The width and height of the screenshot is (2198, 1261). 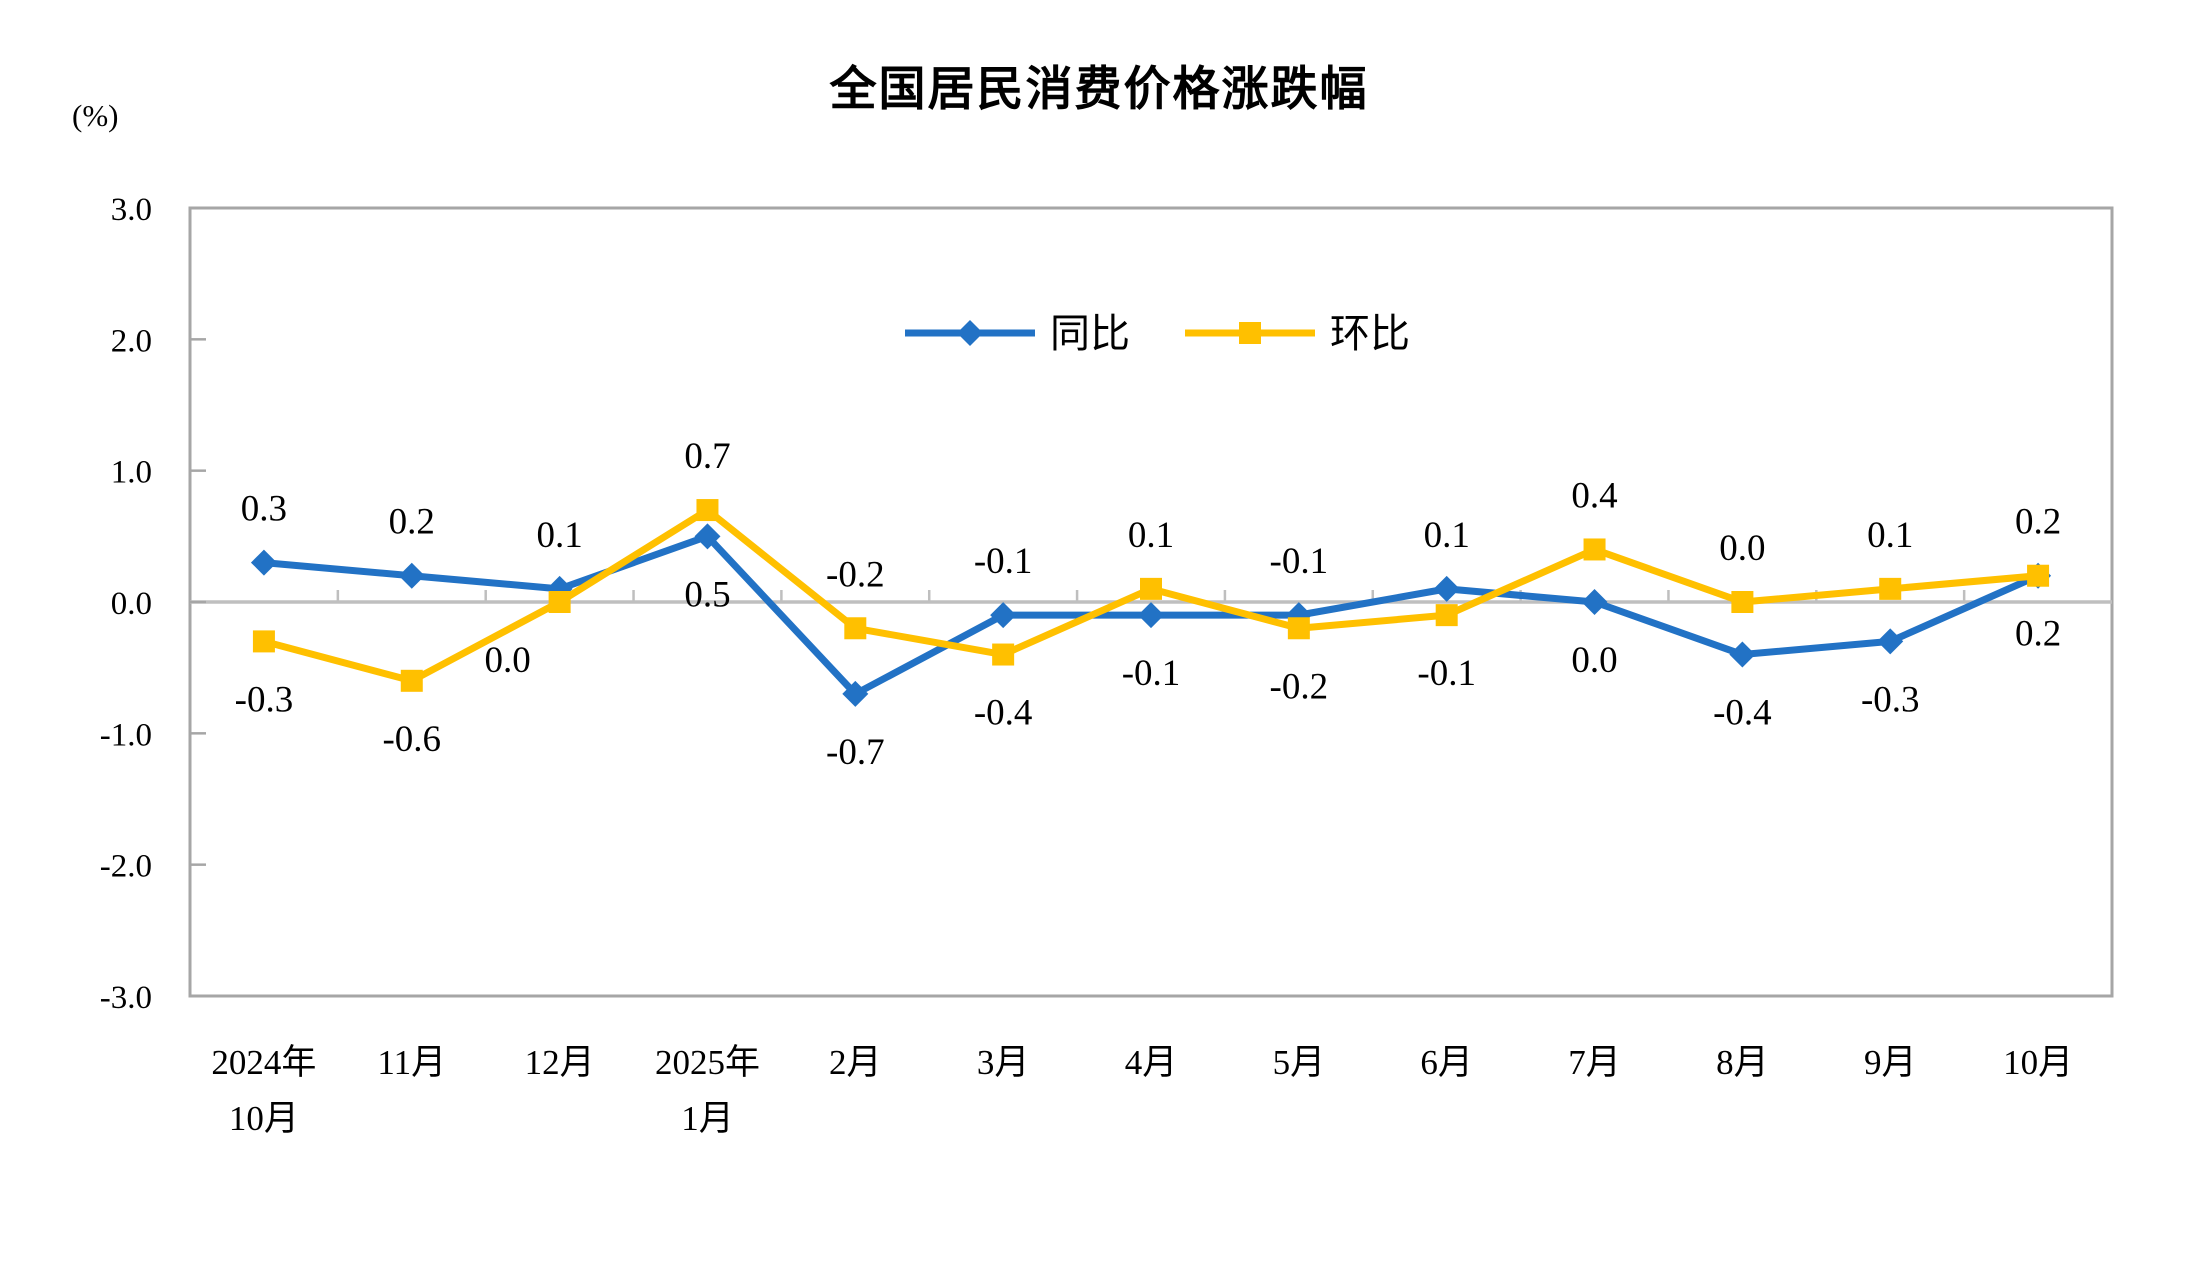 What do you see at coordinates (560, 1062) in the screenshot?
I see `x-axis-label: 12月` at bounding box center [560, 1062].